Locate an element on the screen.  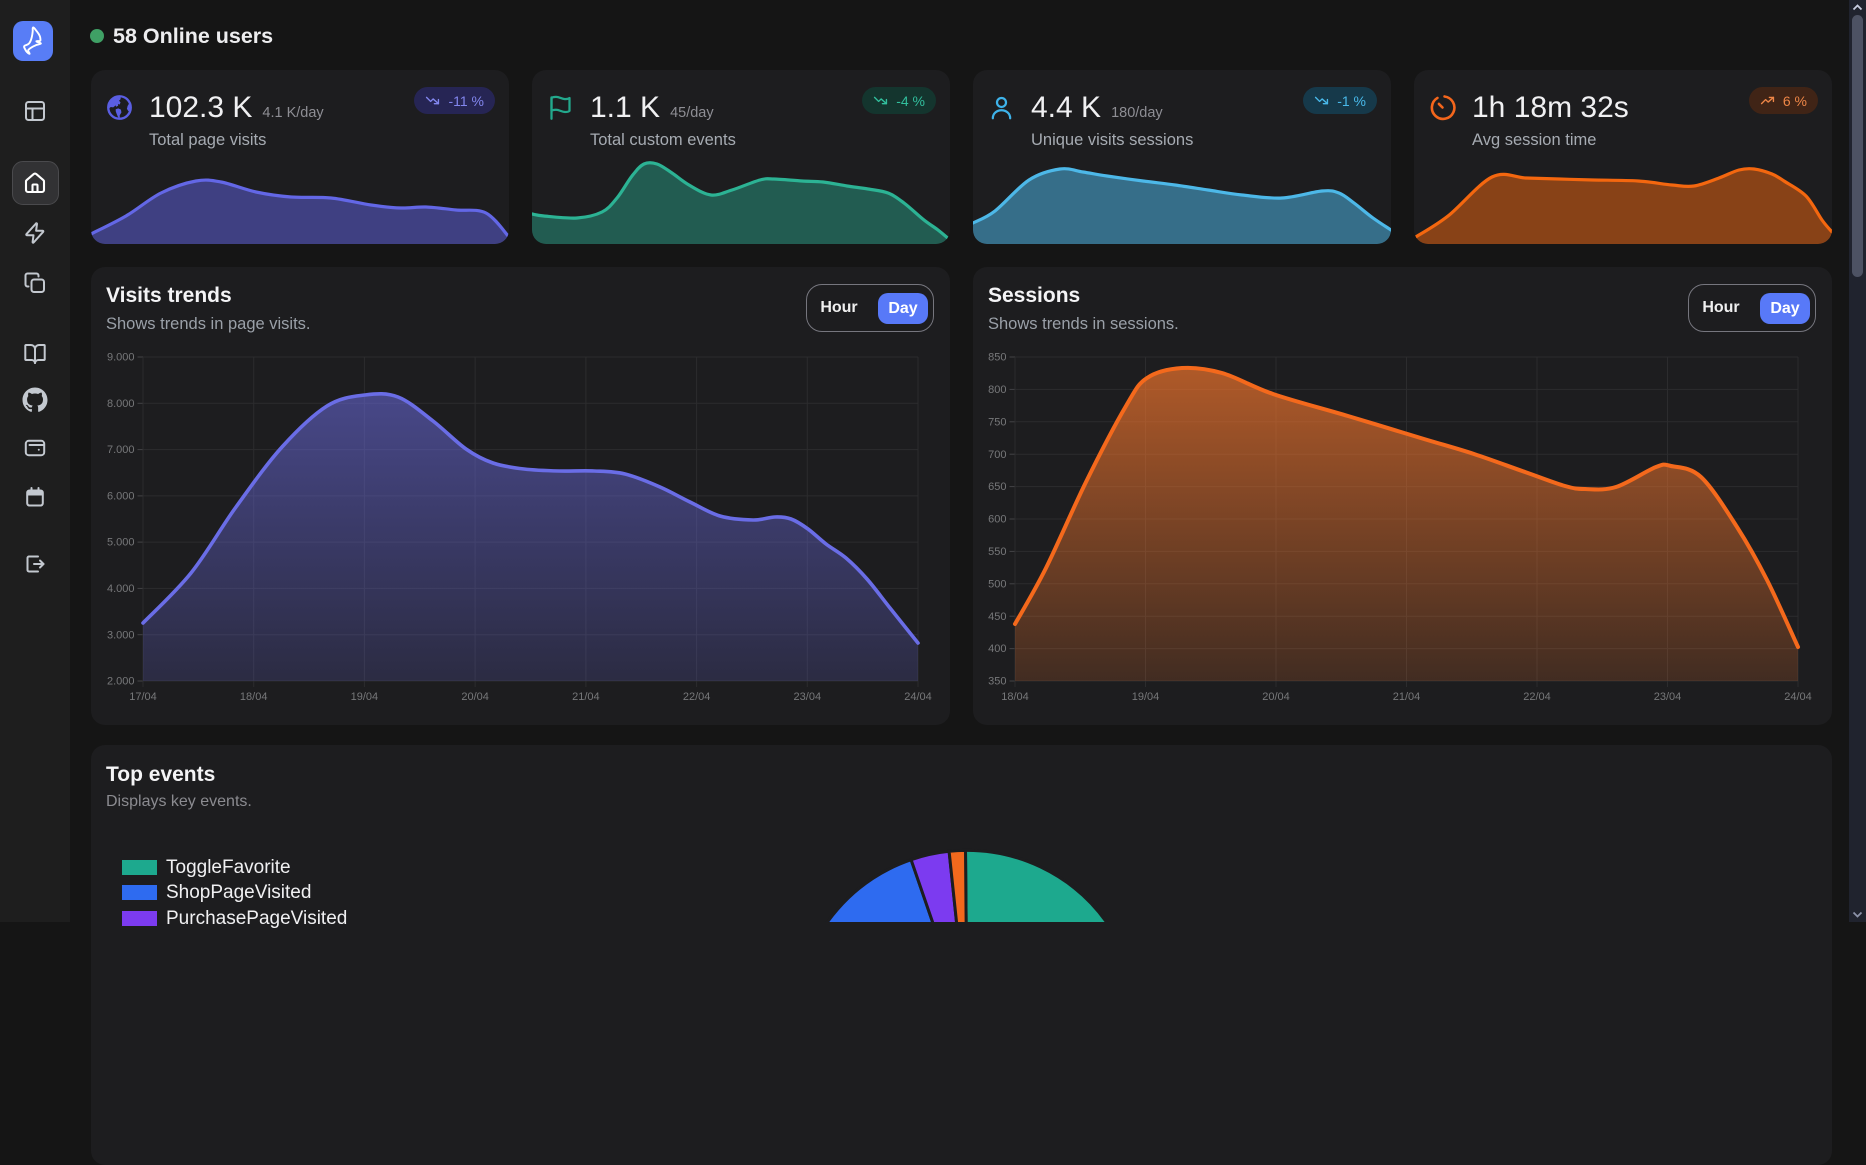
svg-text: 6.000 is located at coordinates (121, 497).